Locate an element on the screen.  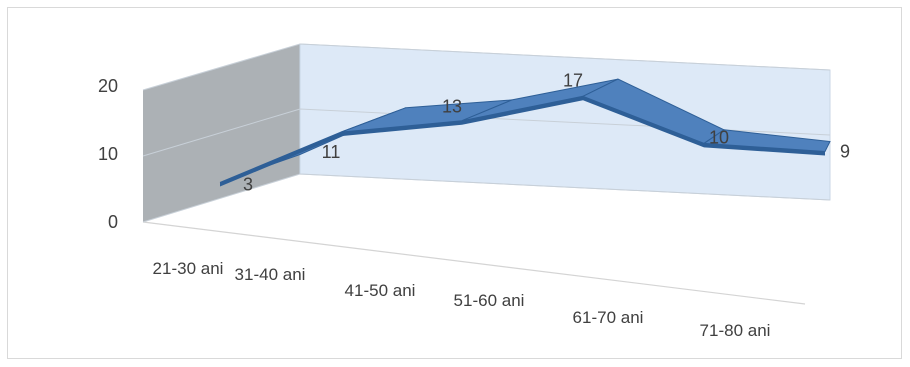
y-tick-label: 10 is located at coordinates (108, 154).